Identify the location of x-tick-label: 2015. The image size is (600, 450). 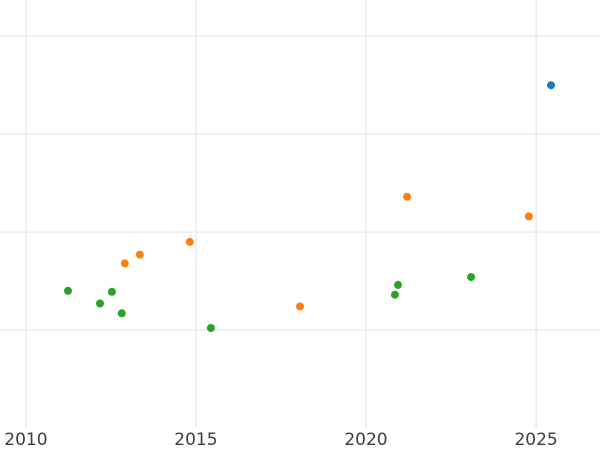
(195, 440).